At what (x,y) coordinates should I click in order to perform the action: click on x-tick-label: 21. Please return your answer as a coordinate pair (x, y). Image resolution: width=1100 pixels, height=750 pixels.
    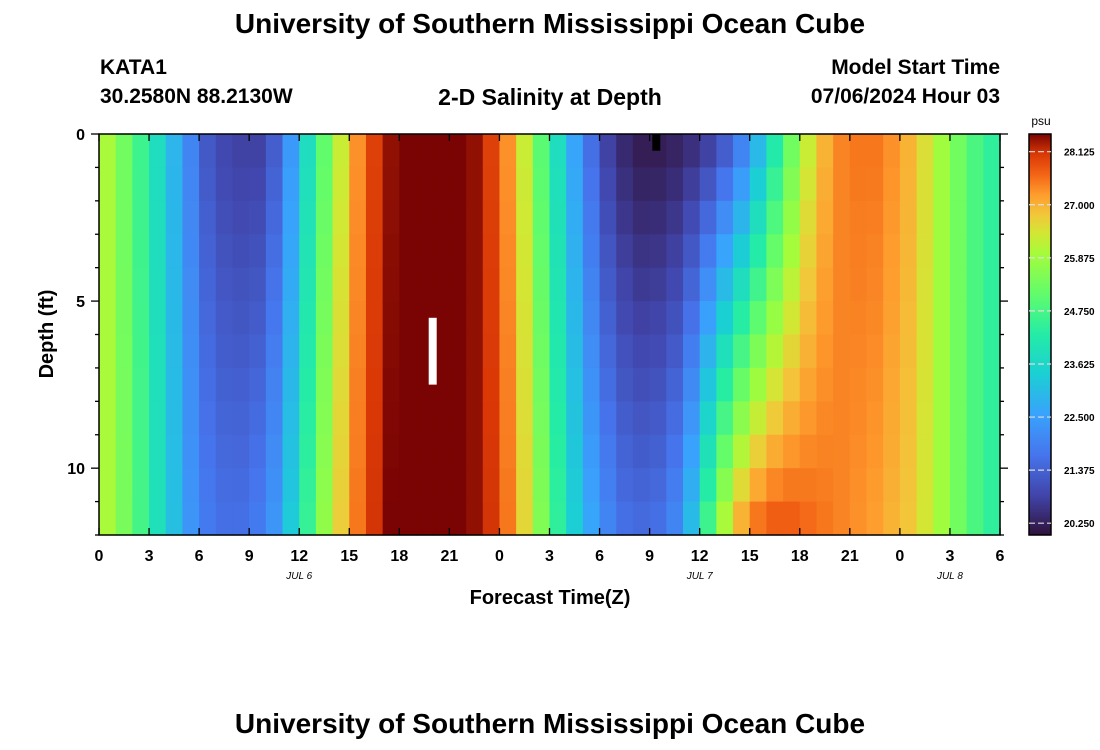
    Looking at the image, I should click on (449, 556).